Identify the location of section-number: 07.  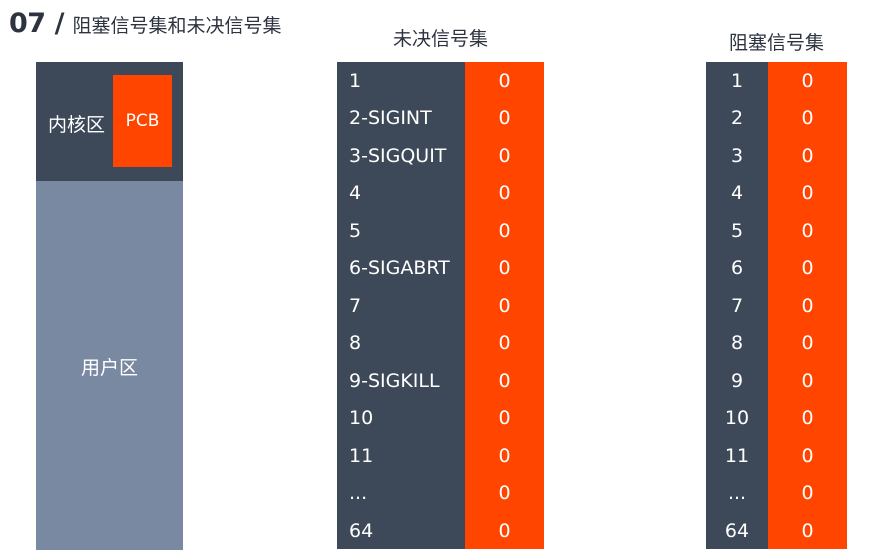
(27, 23).